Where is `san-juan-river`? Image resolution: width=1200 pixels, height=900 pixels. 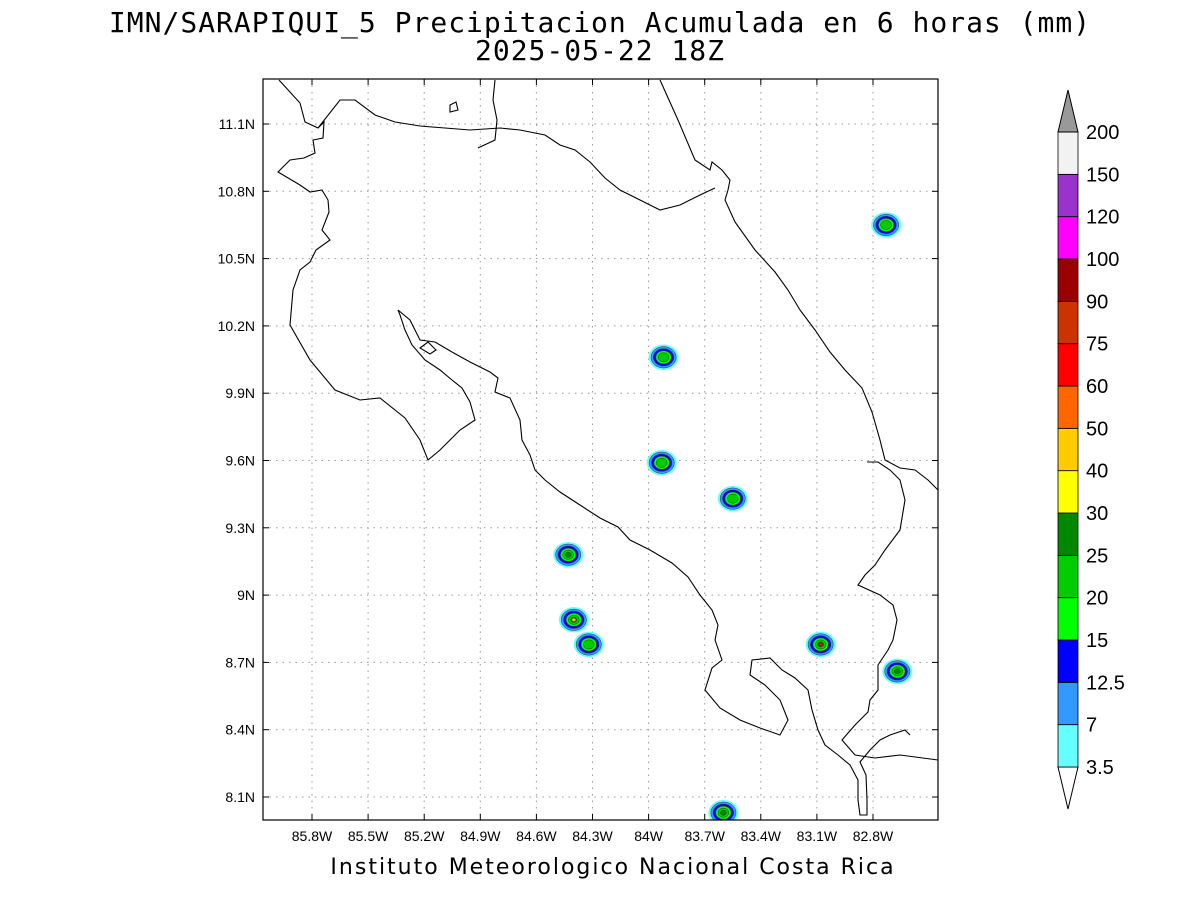
san-juan-river is located at coordinates (487, 114).